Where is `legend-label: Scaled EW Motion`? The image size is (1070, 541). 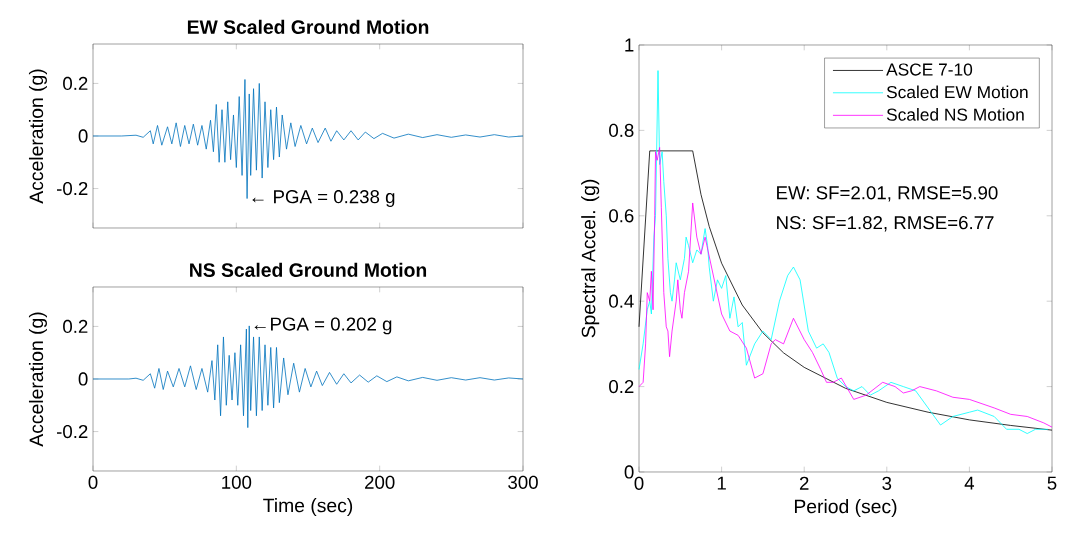 legend-label: Scaled EW Motion is located at coordinates (957, 92).